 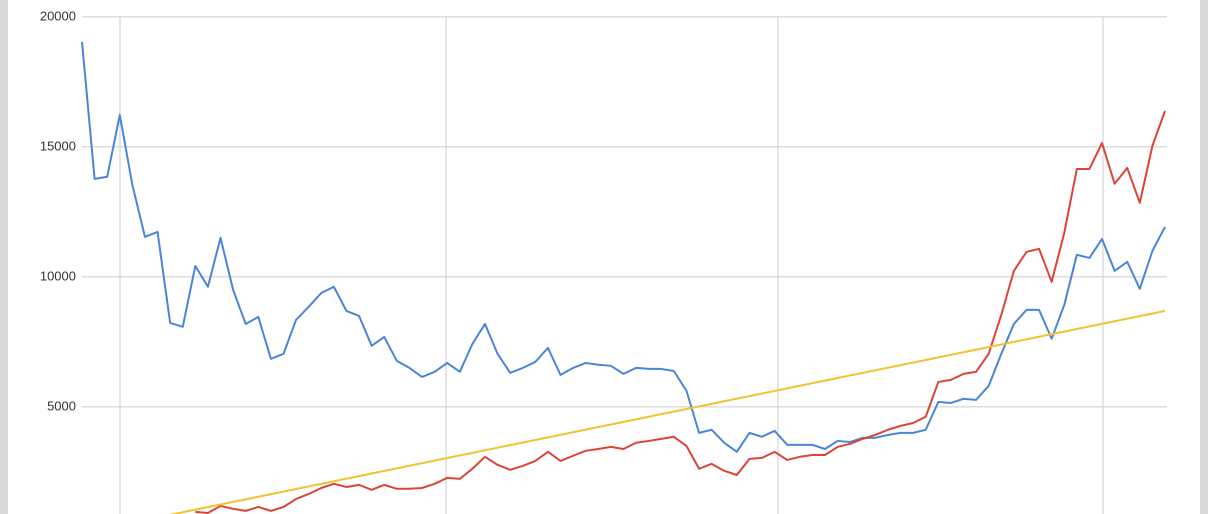 What do you see at coordinates (61, 405) in the screenshot?
I see `y-tick-label: 5000` at bounding box center [61, 405].